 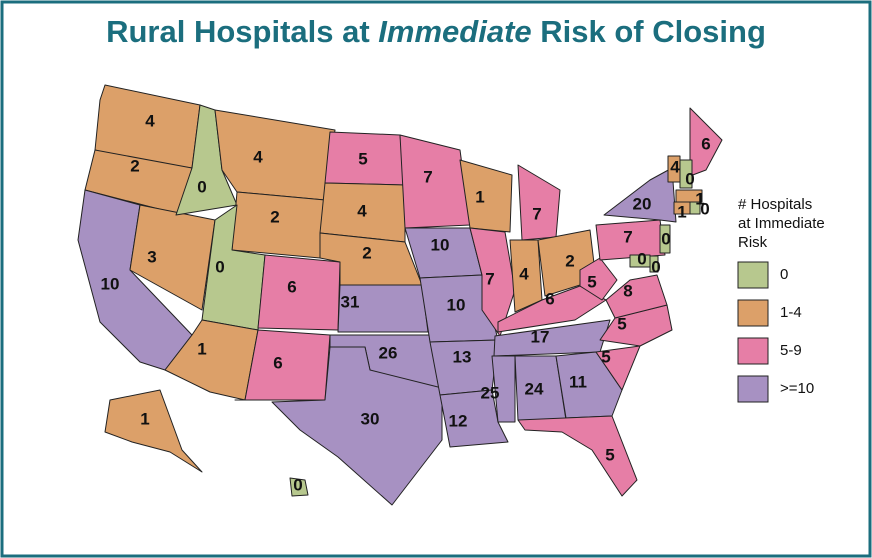 I want to click on region-value: 17, so click(x=540, y=336).